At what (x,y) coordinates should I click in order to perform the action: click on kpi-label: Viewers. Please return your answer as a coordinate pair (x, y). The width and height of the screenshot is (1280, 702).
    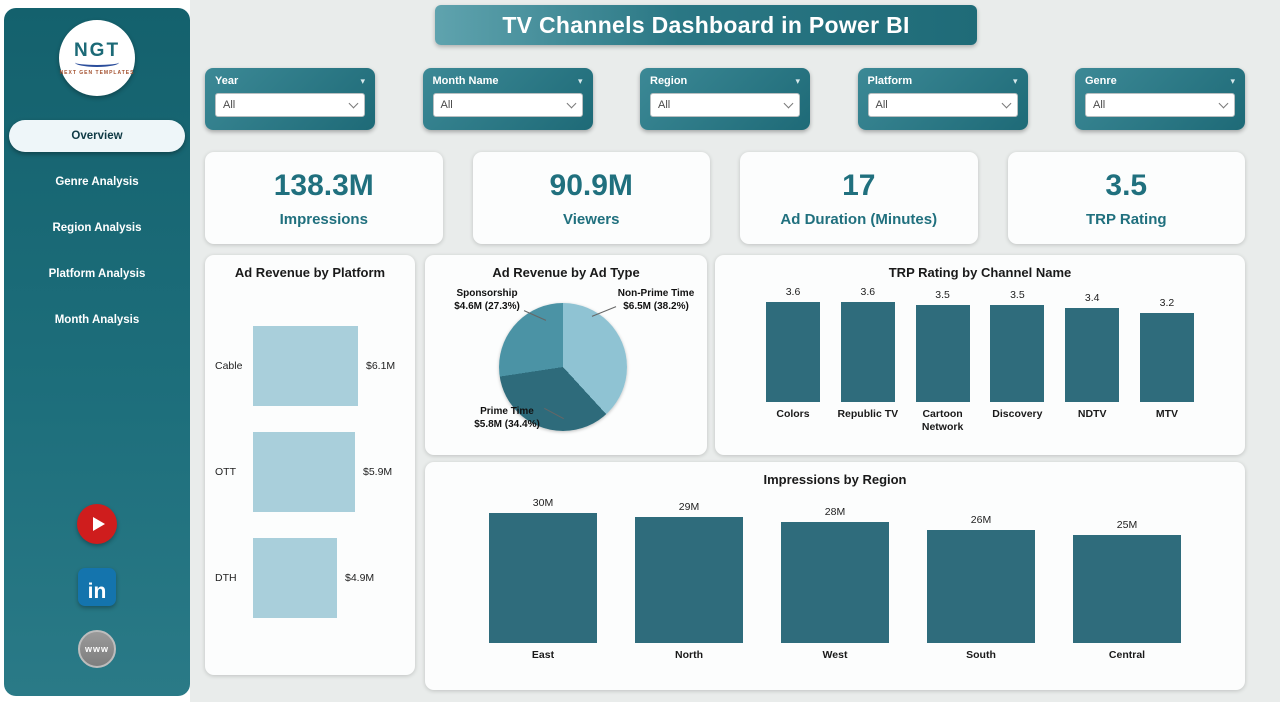
    Looking at the image, I should click on (591, 219).